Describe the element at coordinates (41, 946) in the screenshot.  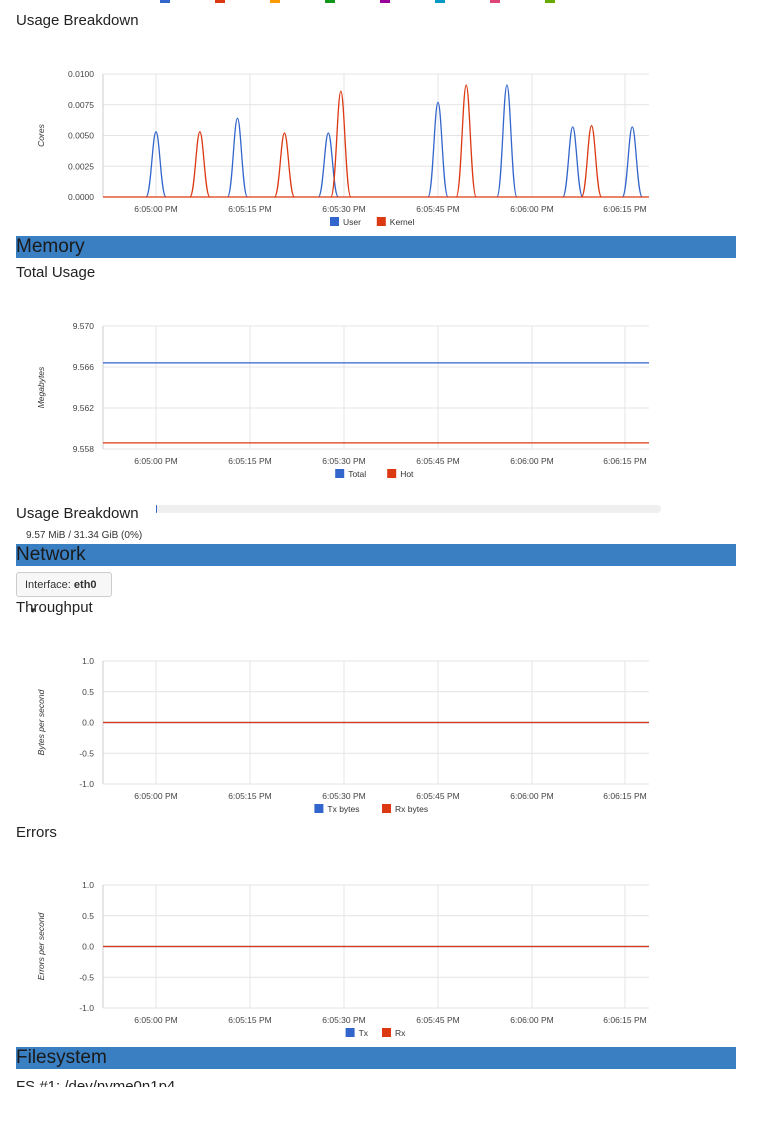
I see `y-axis-label: Errors per second` at that location.